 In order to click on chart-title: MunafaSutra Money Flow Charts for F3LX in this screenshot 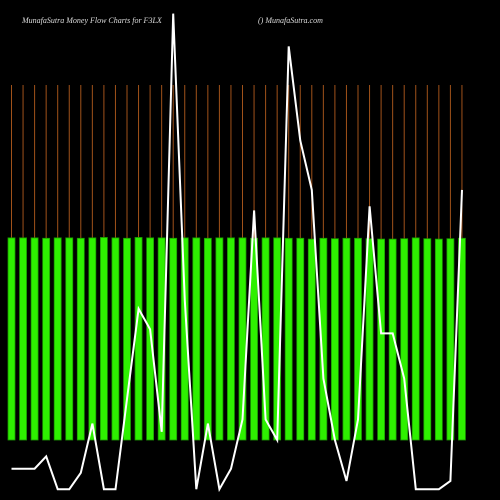, I will do `click(92, 20)`.